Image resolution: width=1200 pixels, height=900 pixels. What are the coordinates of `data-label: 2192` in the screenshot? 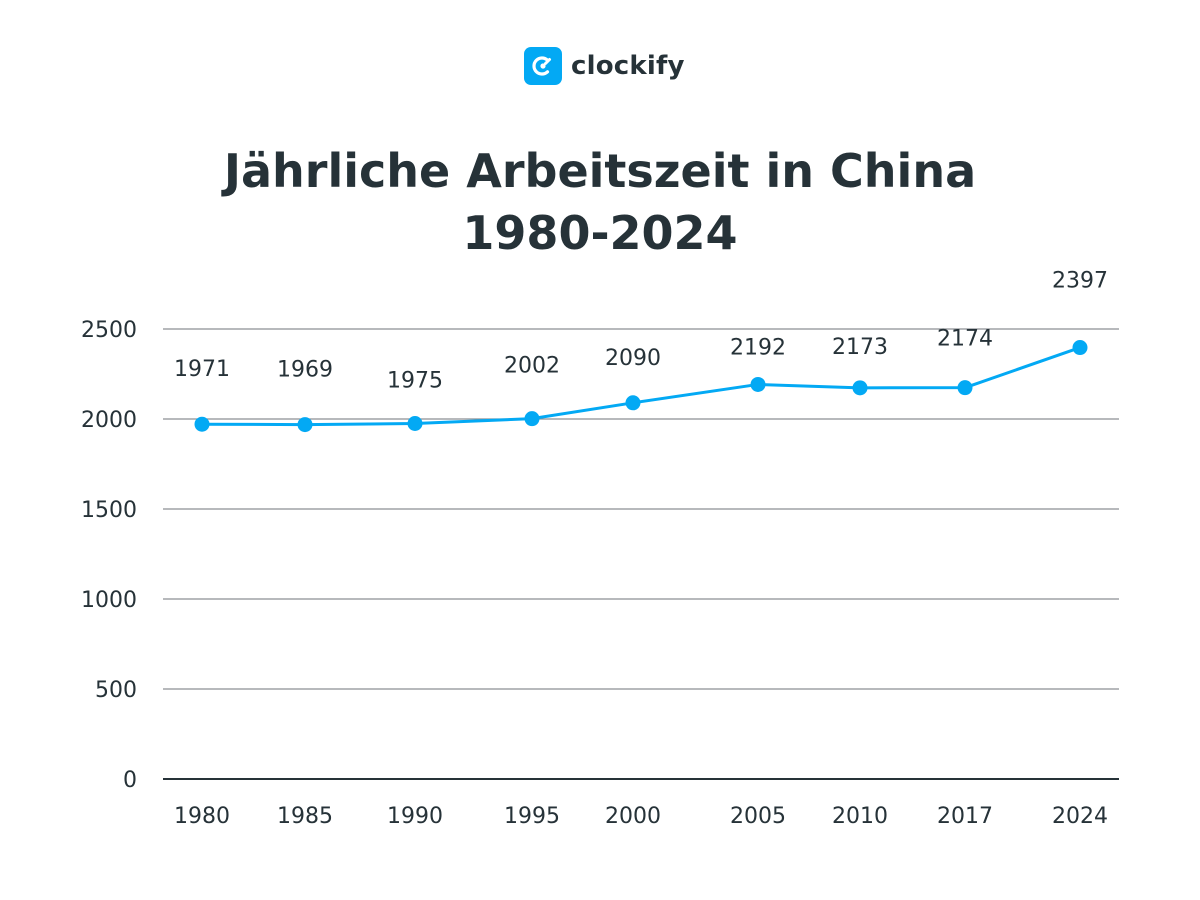 It's located at (758, 347).